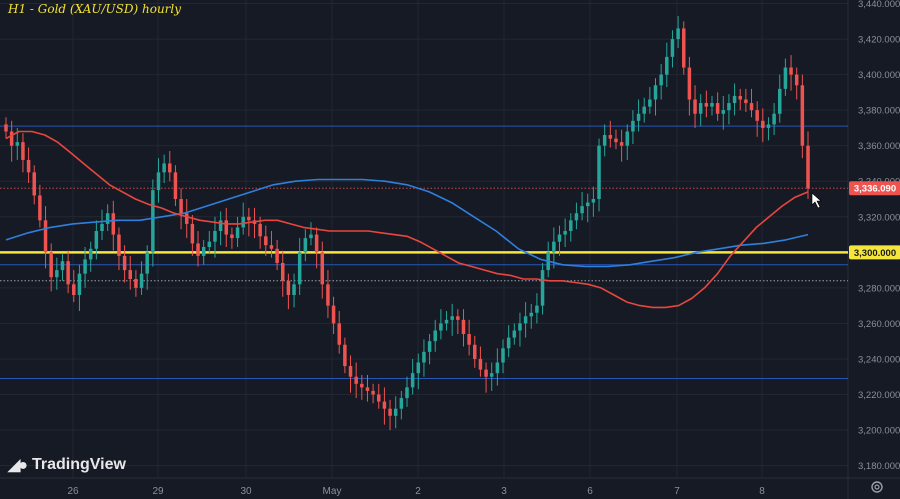 This screenshot has height=499, width=900. I want to click on y-tick-label: 3,380.000, so click(879, 111).